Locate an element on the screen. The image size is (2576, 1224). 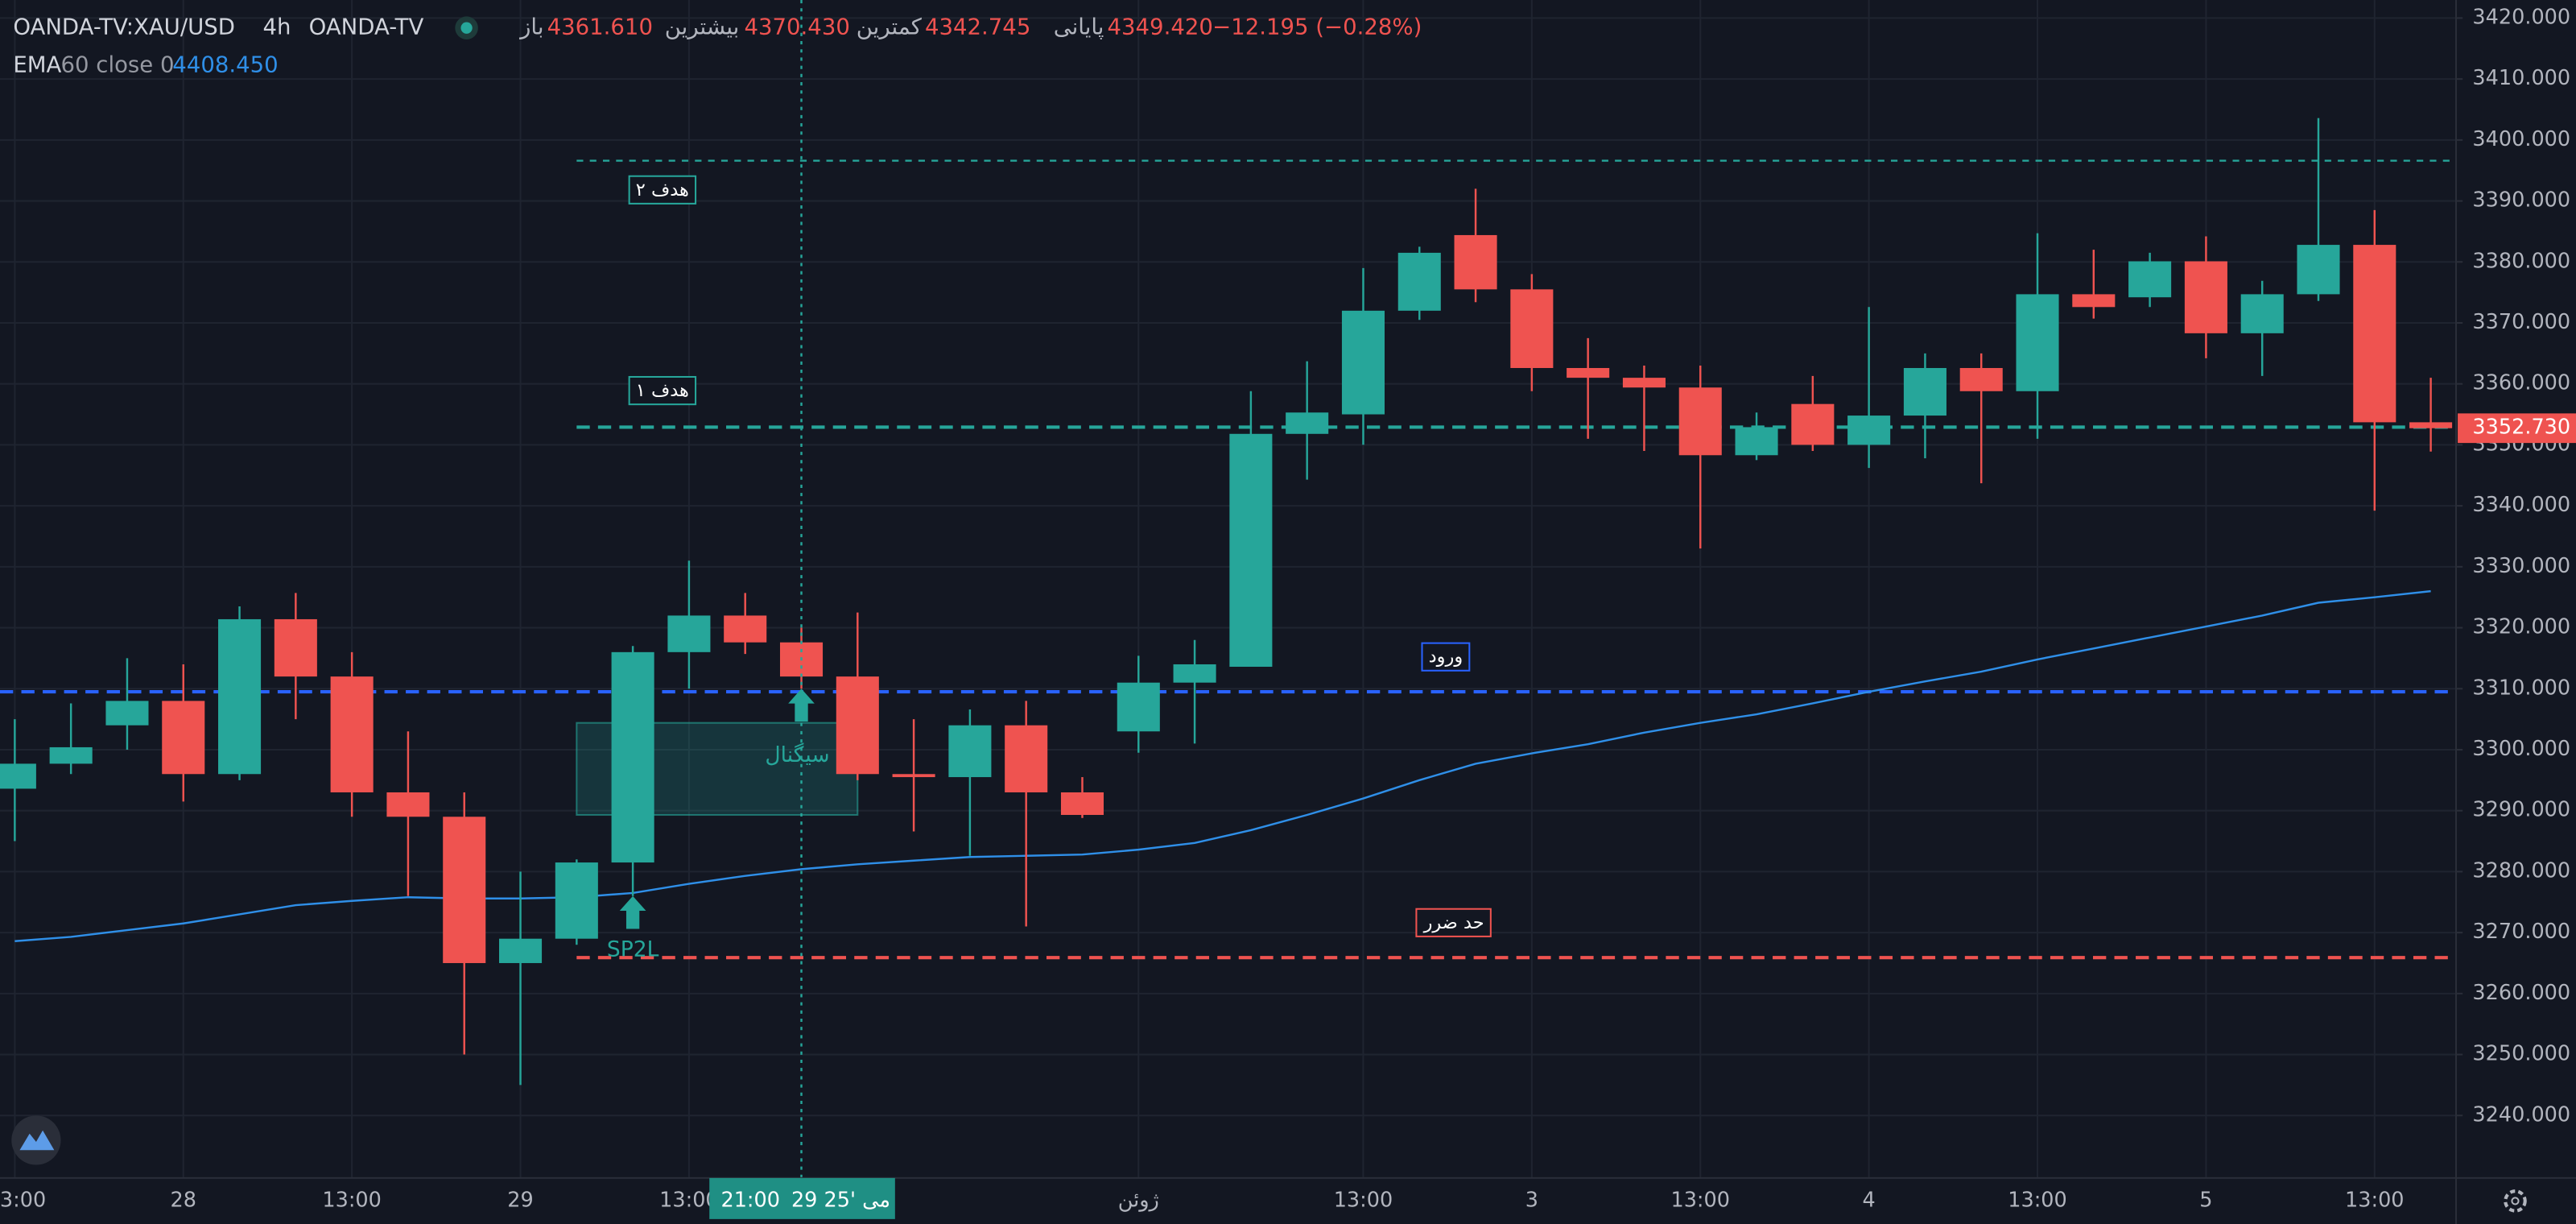
y-tick-label: 3270.000 is located at coordinates (2521, 932).